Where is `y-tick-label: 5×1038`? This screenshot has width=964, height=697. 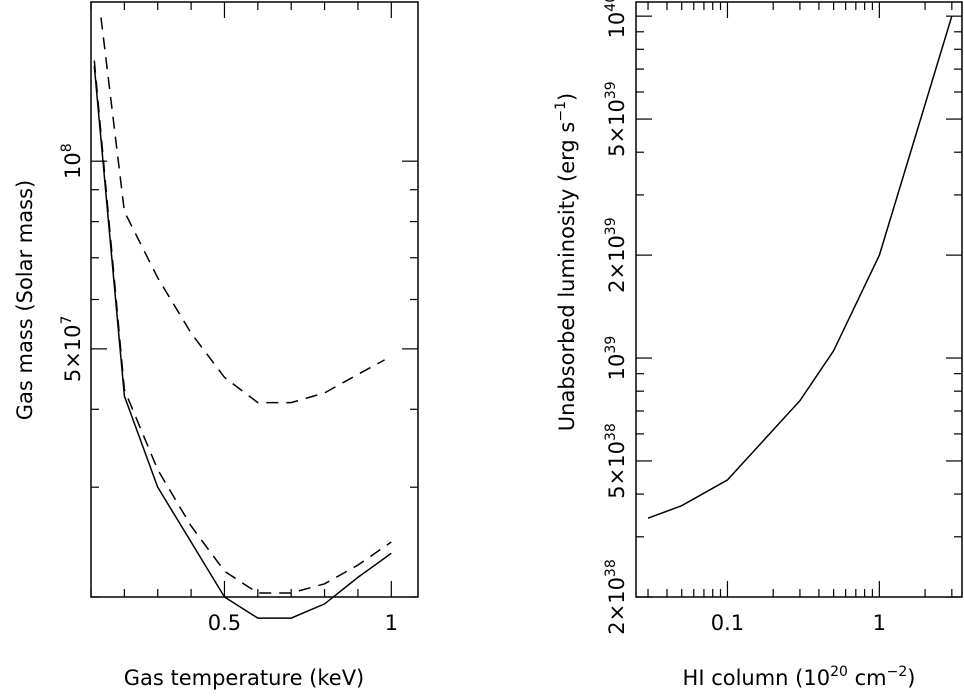
y-tick-label: 5×1038 is located at coordinates (616, 461).